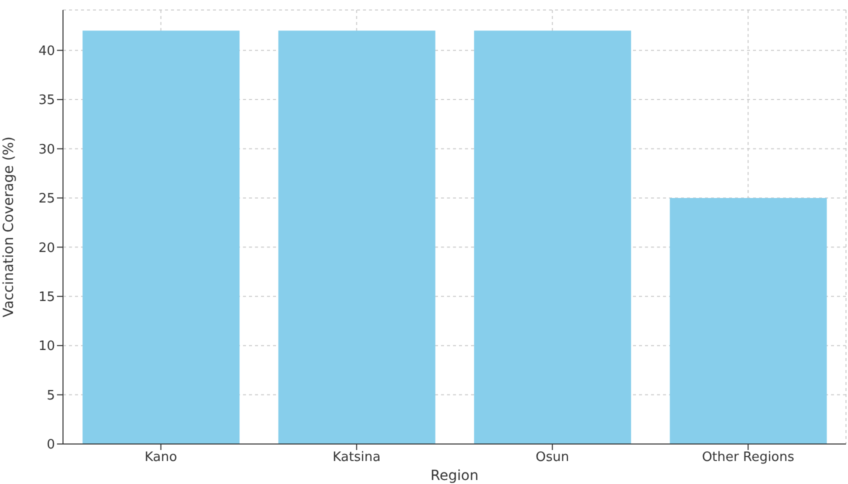 Image resolution: width=848 pixels, height=484 pixels. Describe the element at coordinates (46, 297) in the screenshot. I see `y-tick-label: 15` at that location.